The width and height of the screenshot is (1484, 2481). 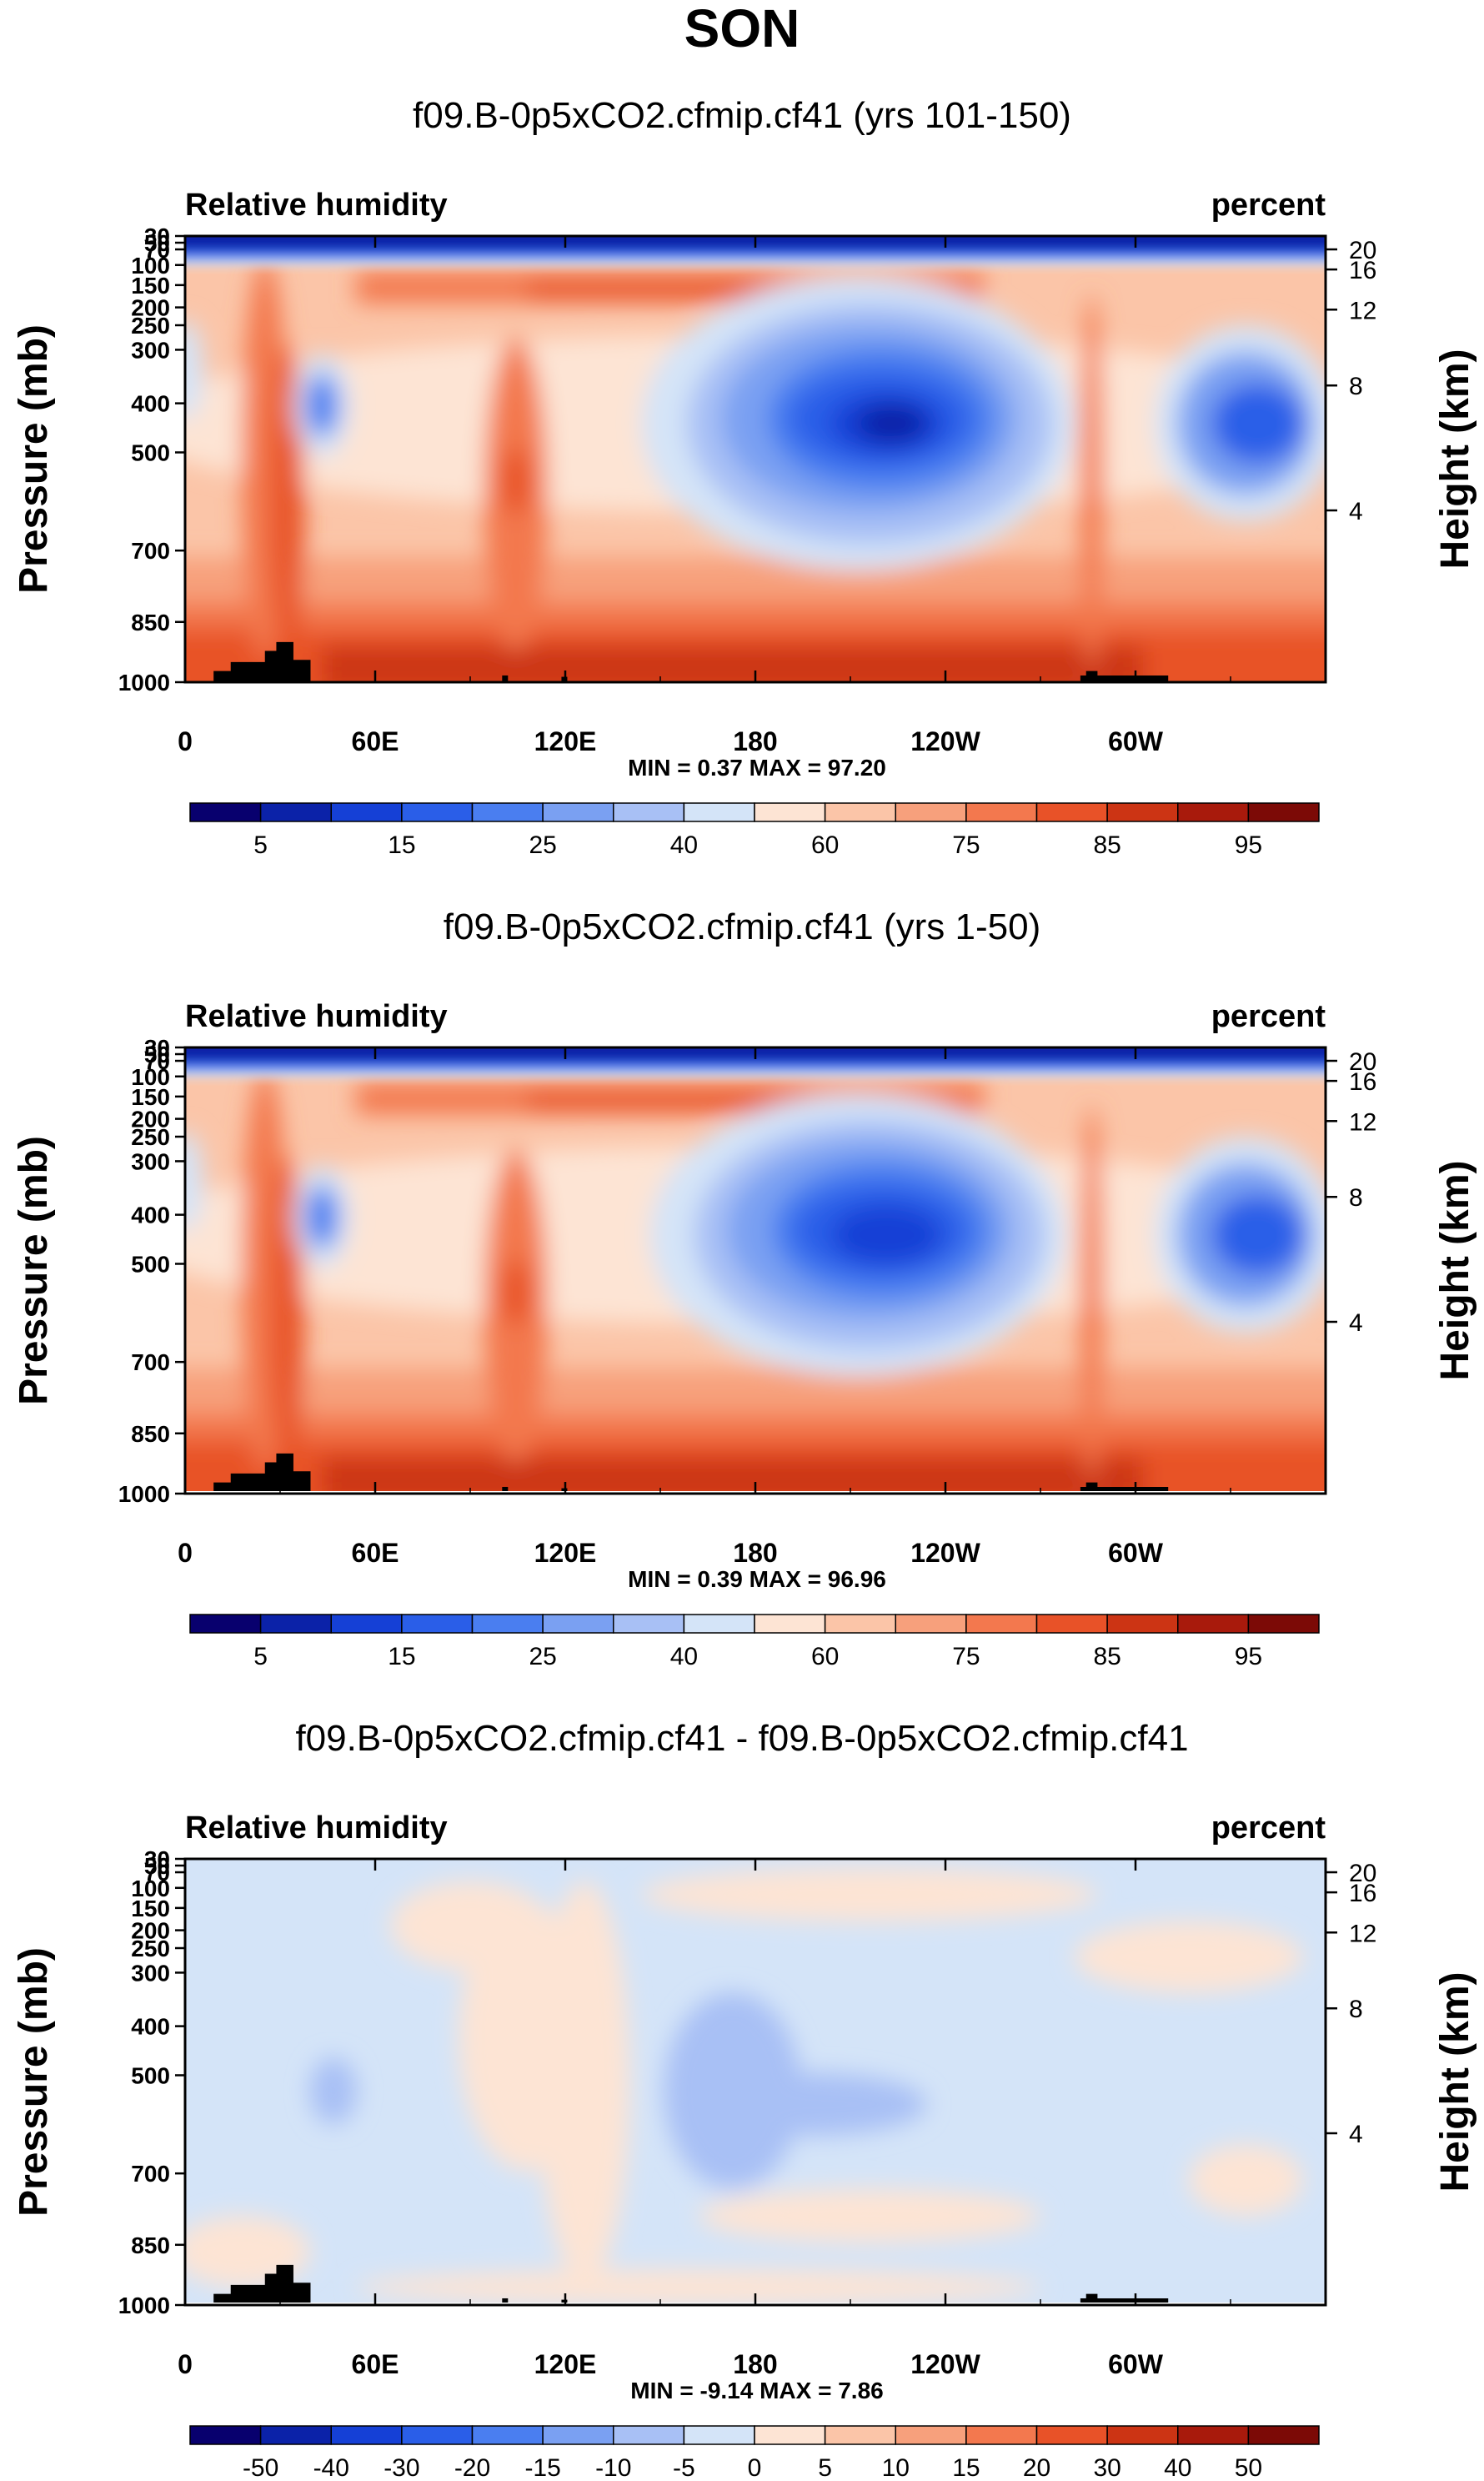 What do you see at coordinates (157, 1061) in the screenshot?
I see `pressure-tick-label: 70` at bounding box center [157, 1061].